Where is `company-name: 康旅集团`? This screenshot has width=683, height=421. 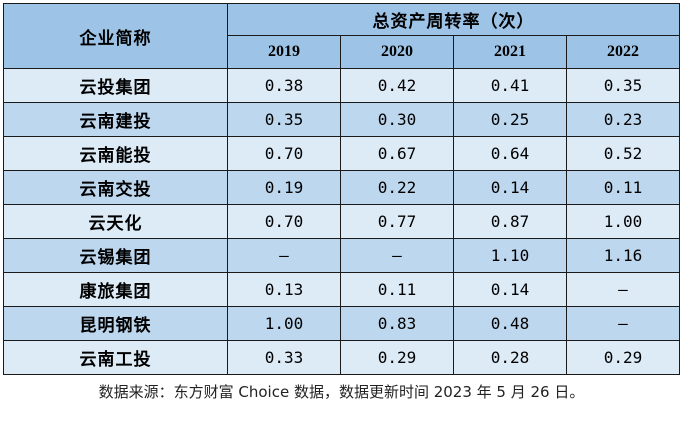 company-name: 康旅集团 is located at coordinates (115, 289).